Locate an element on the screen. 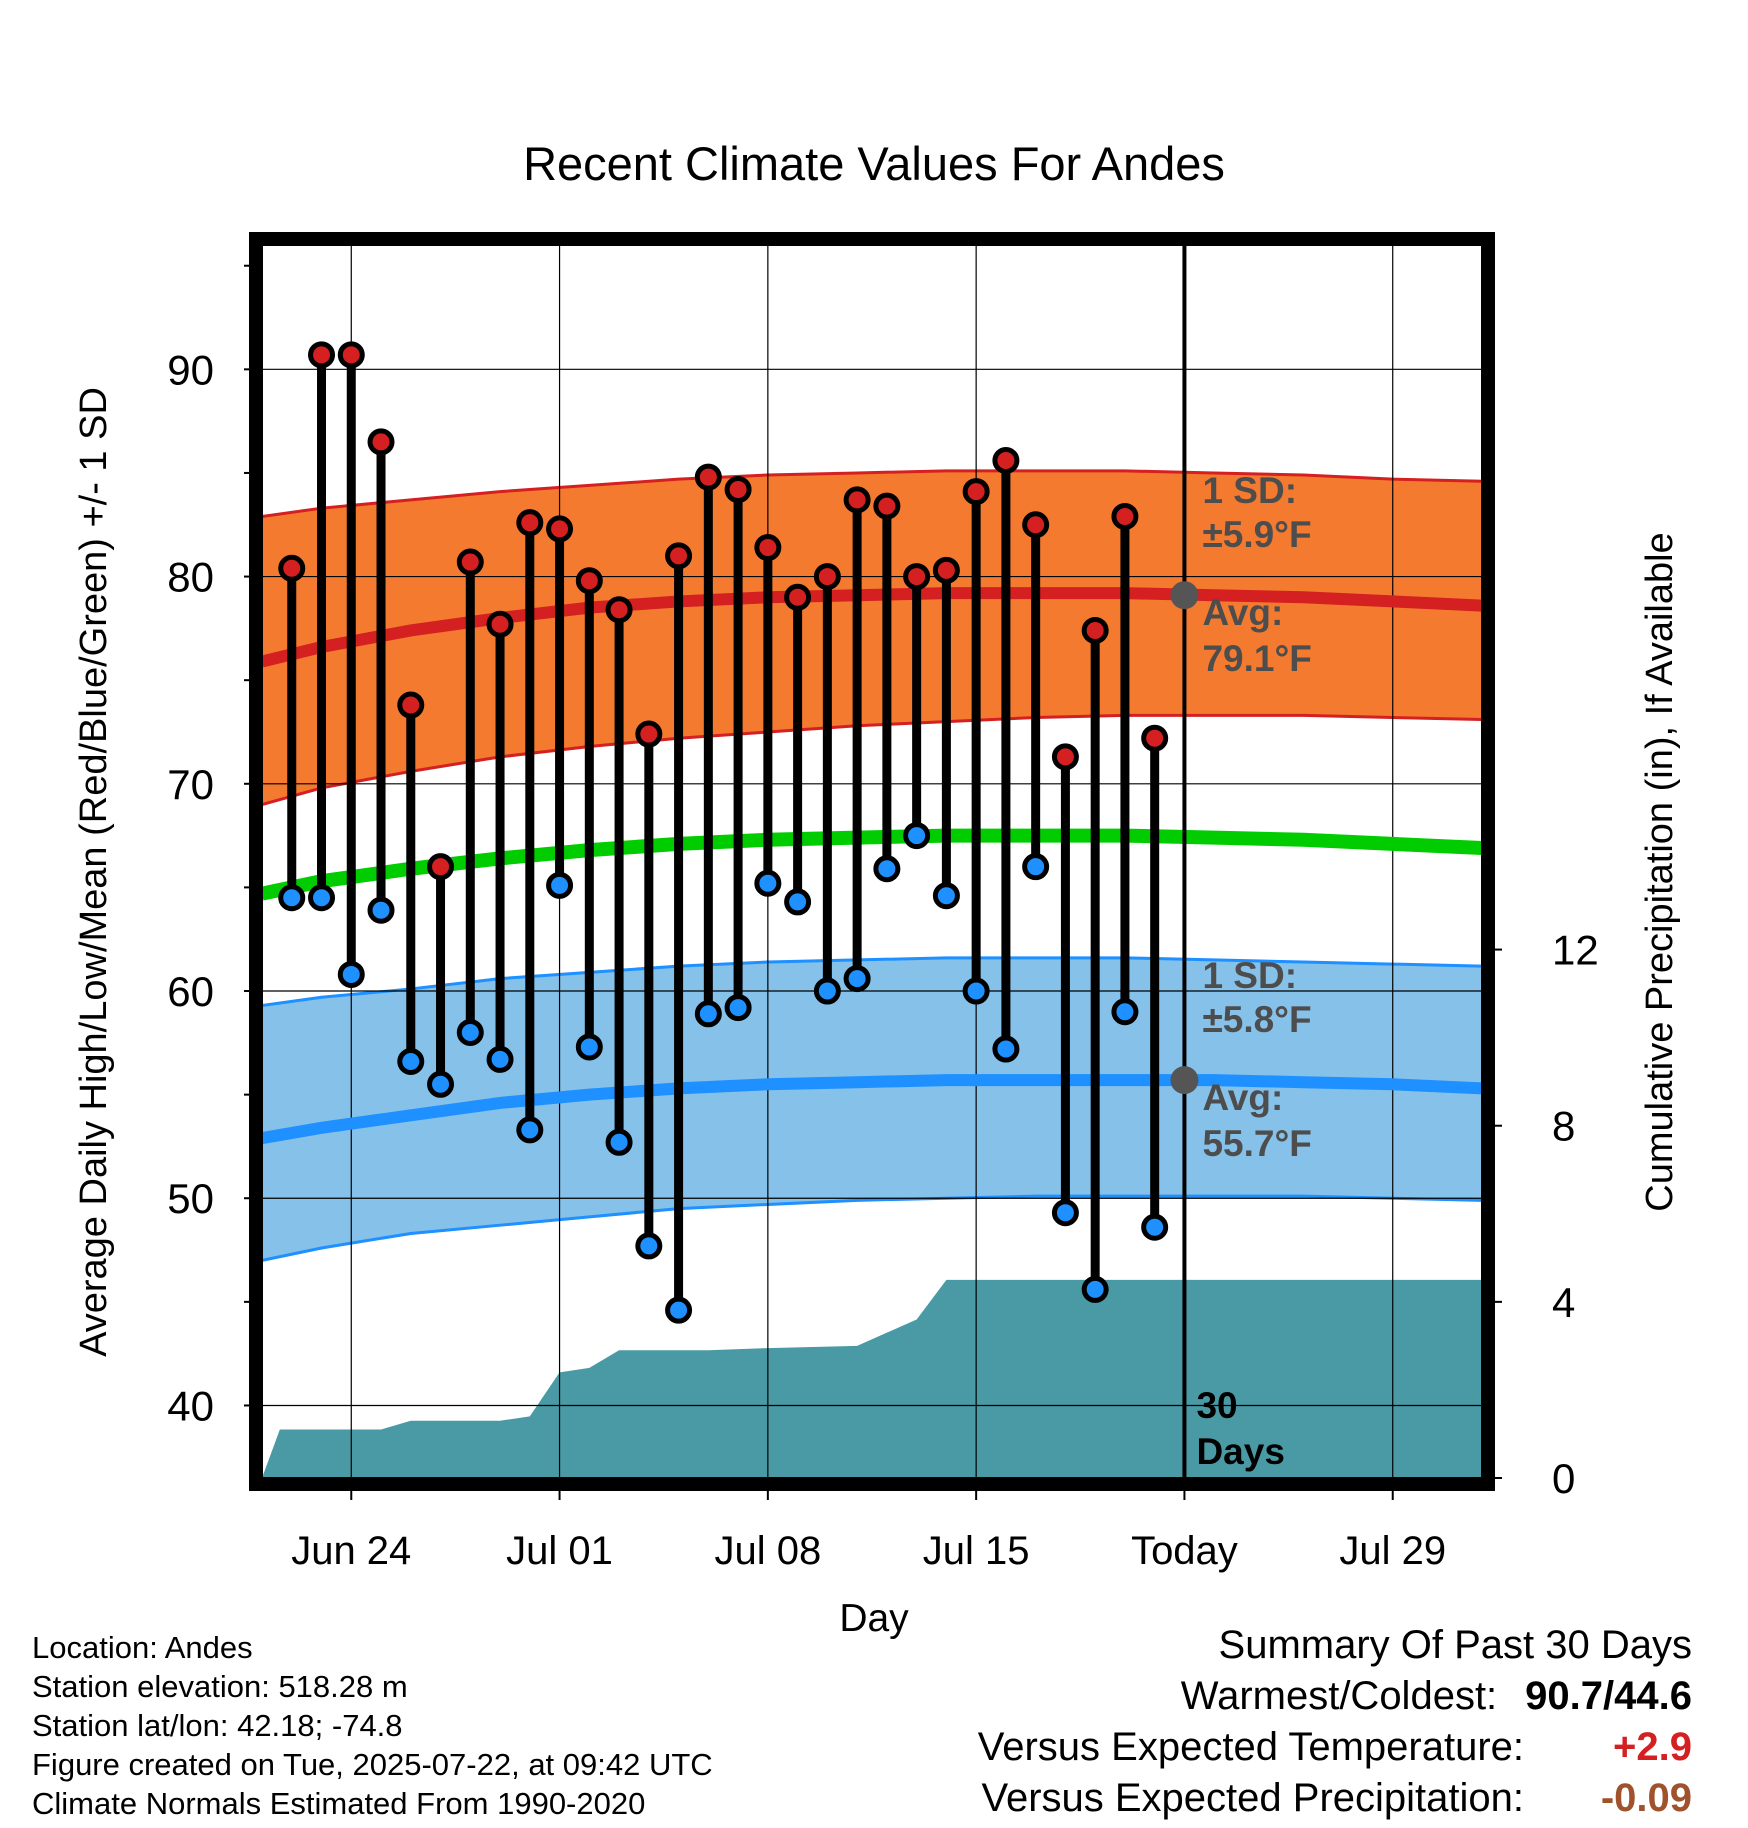 The height and width of the screenshot is (1828, 1748). temp-row: Versus Expected Temperature: +2.9 is located at coordinates (1335, 1747).